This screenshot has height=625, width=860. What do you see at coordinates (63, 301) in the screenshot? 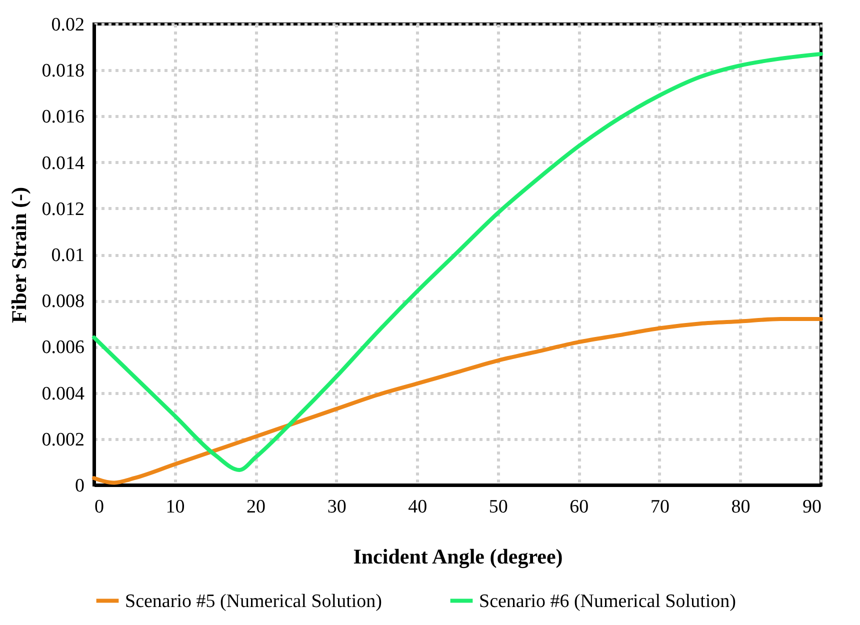
I see `y-tick-label: 0.008` at bounding box center [63, 301].